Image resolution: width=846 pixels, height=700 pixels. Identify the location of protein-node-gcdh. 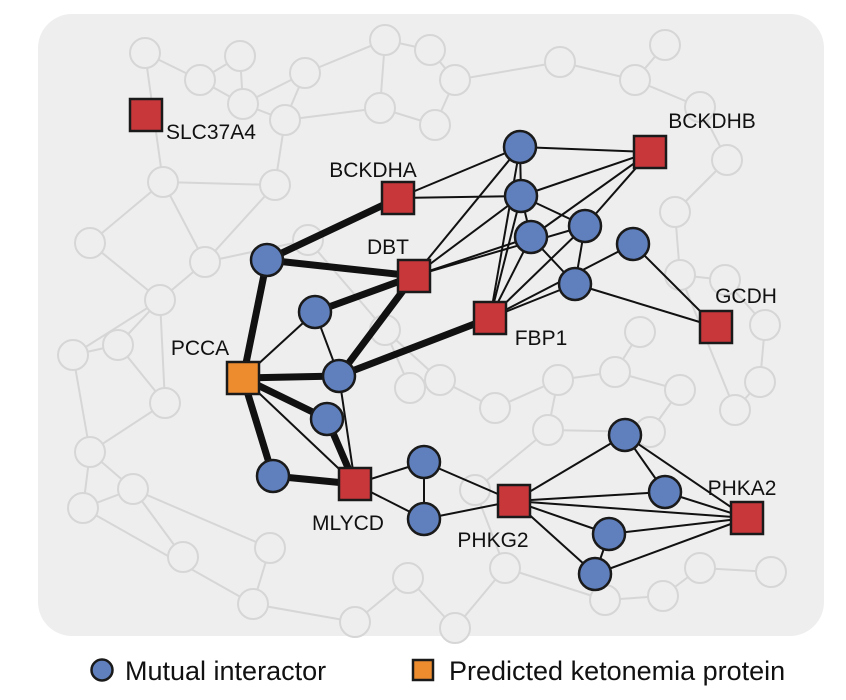
(716, 327).